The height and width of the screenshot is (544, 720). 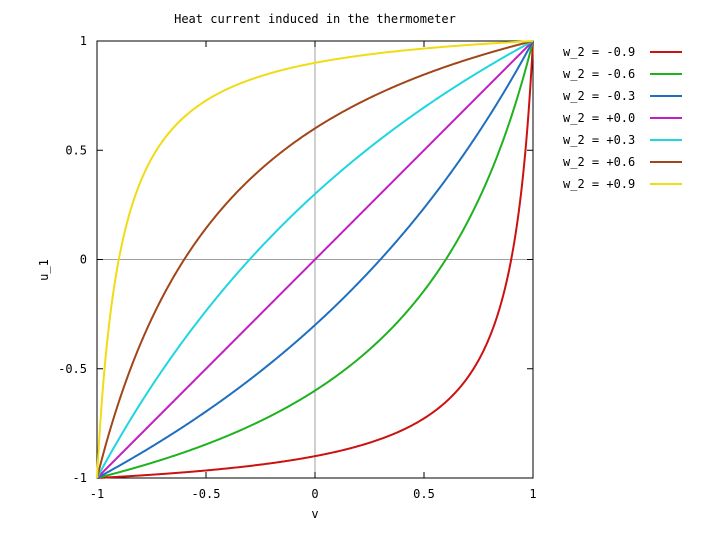 What do you see at coordinates (76, 150) in the screenshot?
I see `y-tick-label: 0.5` at bounding box center [76, 150].